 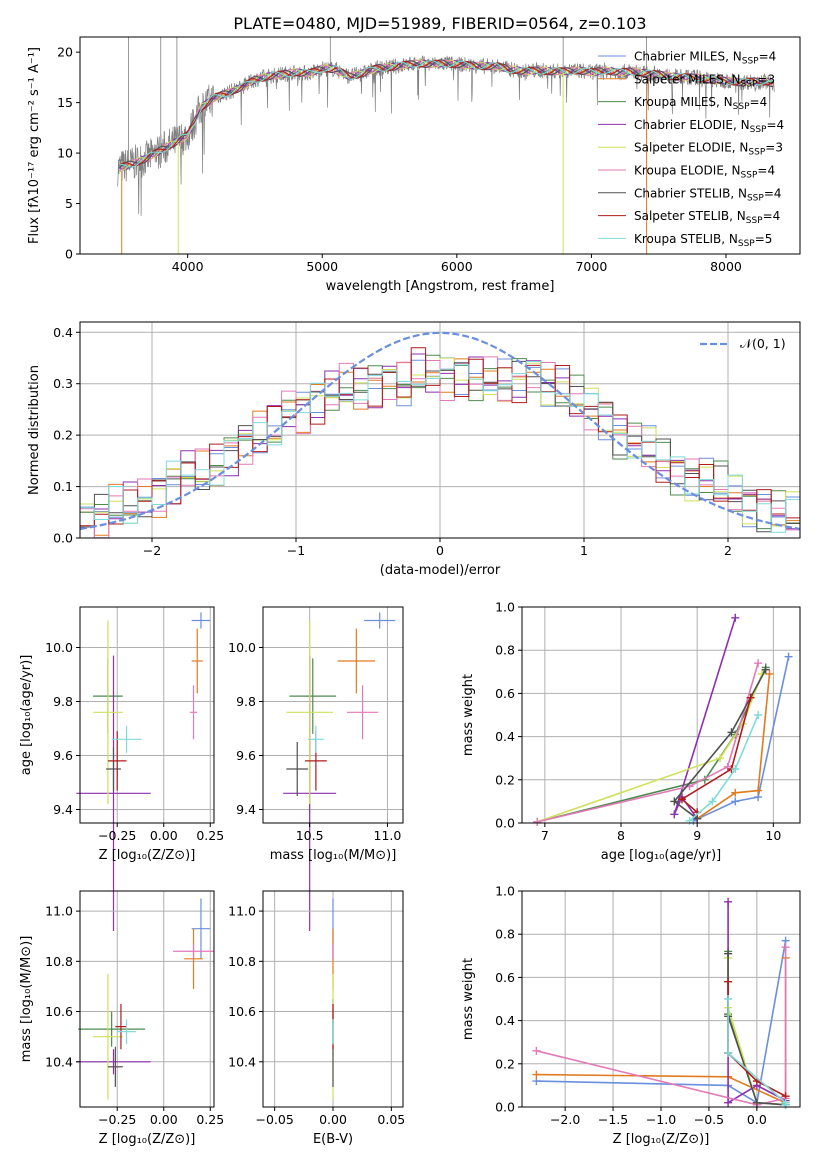 What do you see at coordinates (322, 266) in the screenshot?
I see `x-tick-label: 5000` at bounding box center [322, 266].